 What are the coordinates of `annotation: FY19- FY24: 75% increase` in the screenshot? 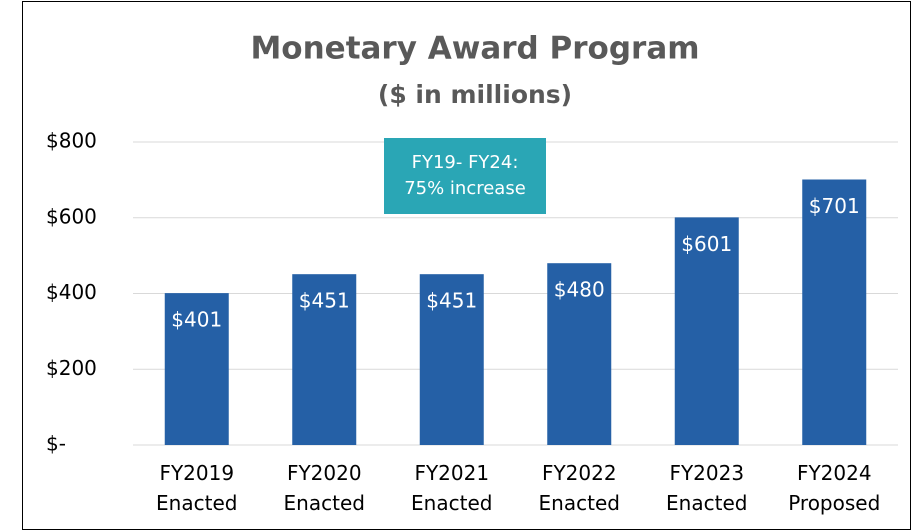 It's located at (465, 176).